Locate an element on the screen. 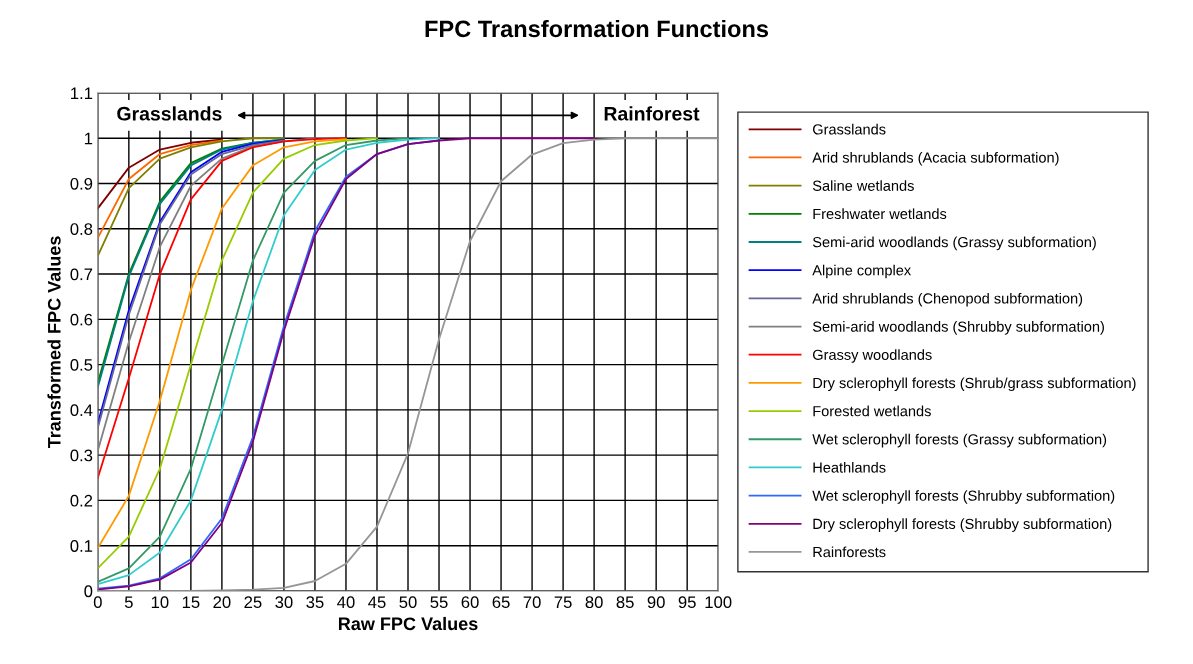 The width and height of the screenshot is (1193, 664). legend-label: Alpine complex is located at coordinates (861, 271).